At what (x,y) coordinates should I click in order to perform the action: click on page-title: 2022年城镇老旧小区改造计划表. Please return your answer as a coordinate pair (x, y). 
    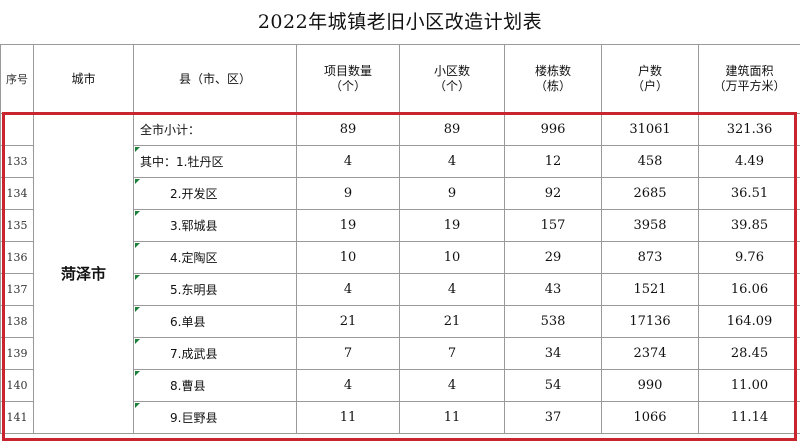
    Looking at the image, I should click on (400, 22).